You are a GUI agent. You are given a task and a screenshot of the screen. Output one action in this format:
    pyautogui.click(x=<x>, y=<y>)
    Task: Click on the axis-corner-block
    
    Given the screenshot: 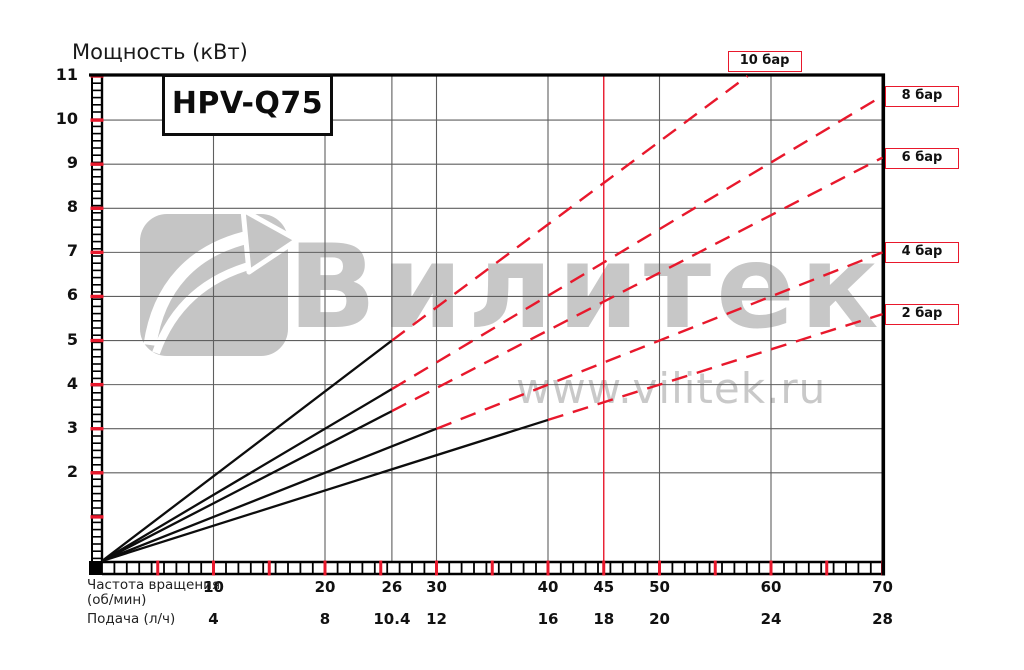 What is the action you would take?
    pyautogui.click(x=95, y=568)
    